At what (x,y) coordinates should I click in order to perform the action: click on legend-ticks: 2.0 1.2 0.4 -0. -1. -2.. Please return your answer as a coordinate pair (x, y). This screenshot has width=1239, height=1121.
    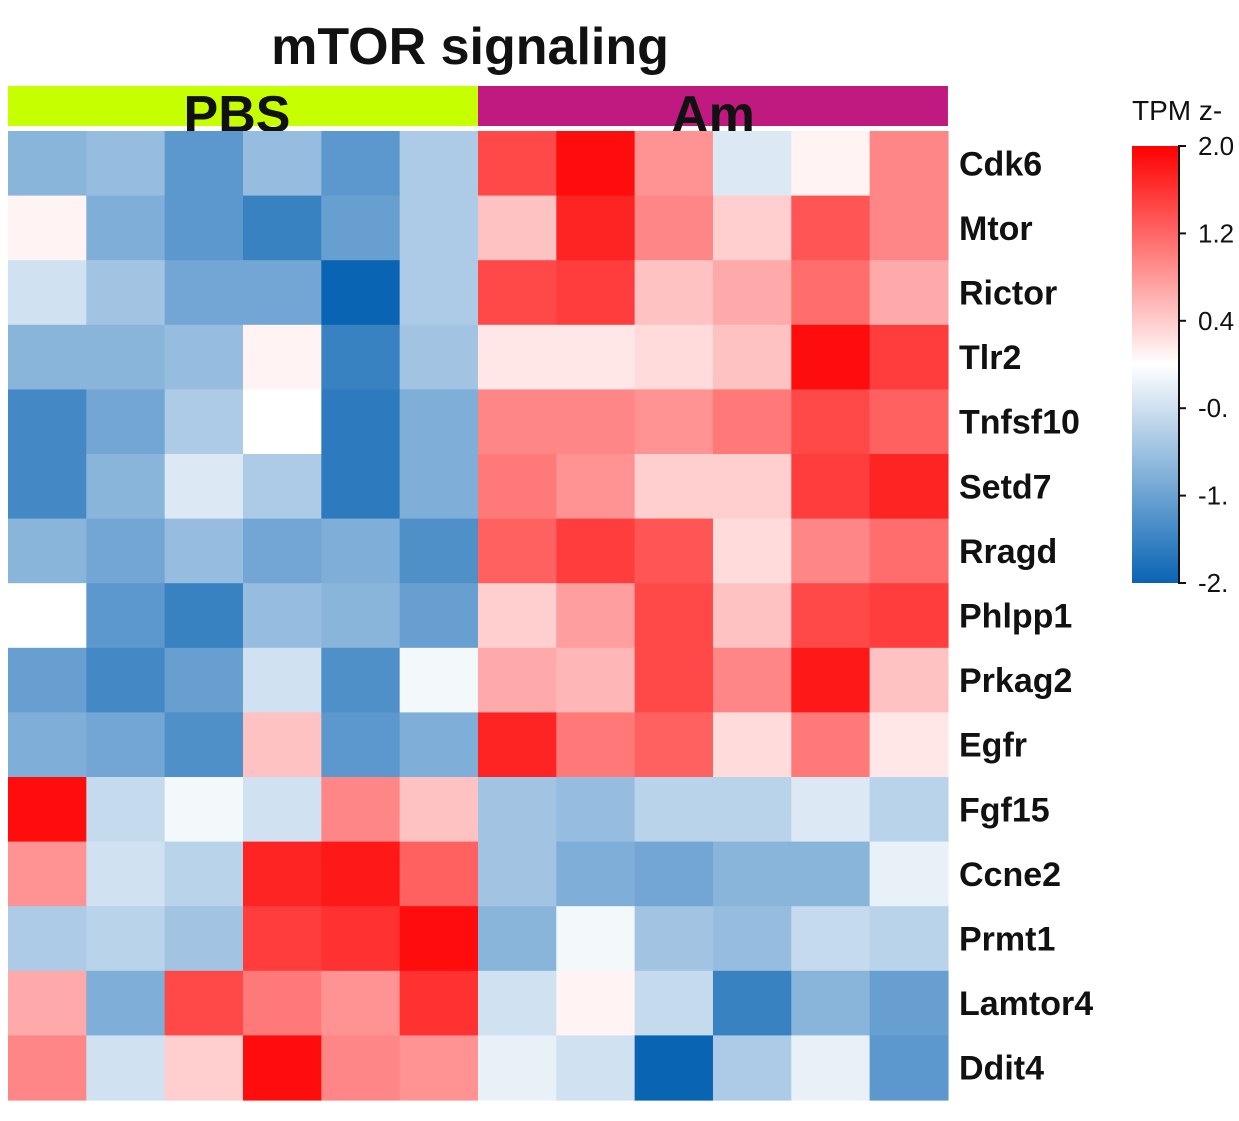
    Looking at the image, I should click on (1206, 364).